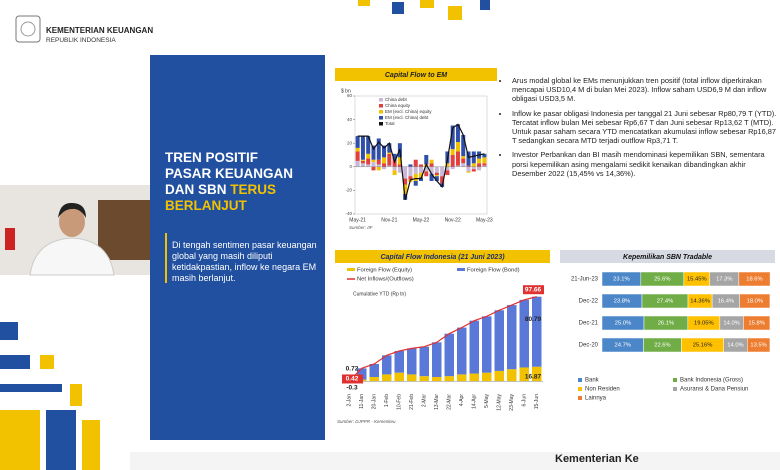 Image resolution: width=780 pixels, height=470 pixels. What do you see at coordinates (724, 280) in the screenshot?
I see `value-label: 17.3%` at bounding box center [724, 280].